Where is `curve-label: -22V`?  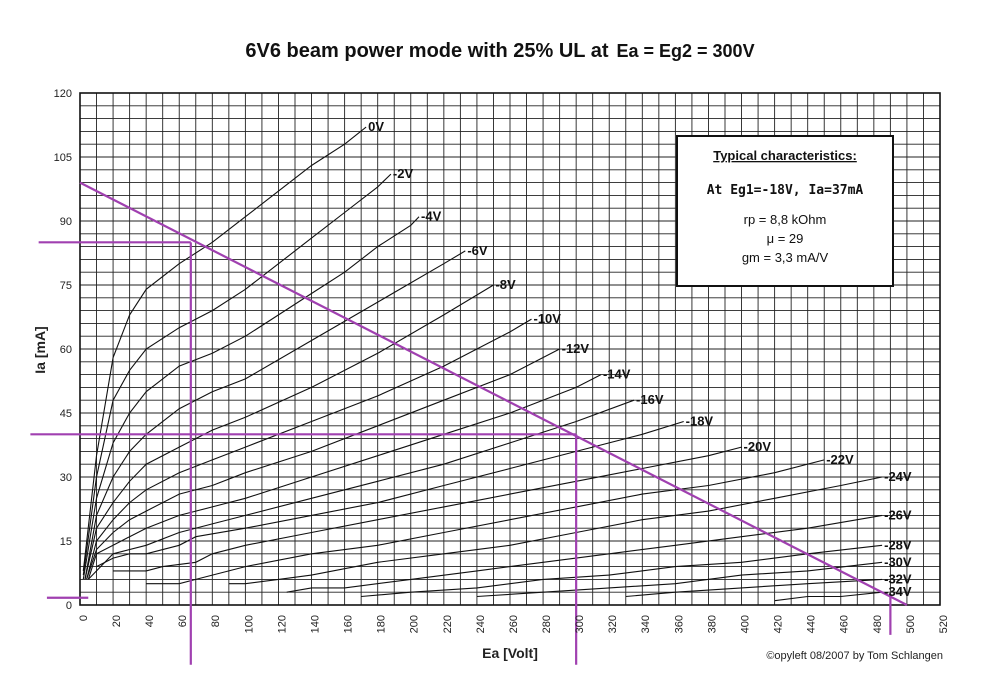 curve-label: -22V is located at coordinates (840, 459).